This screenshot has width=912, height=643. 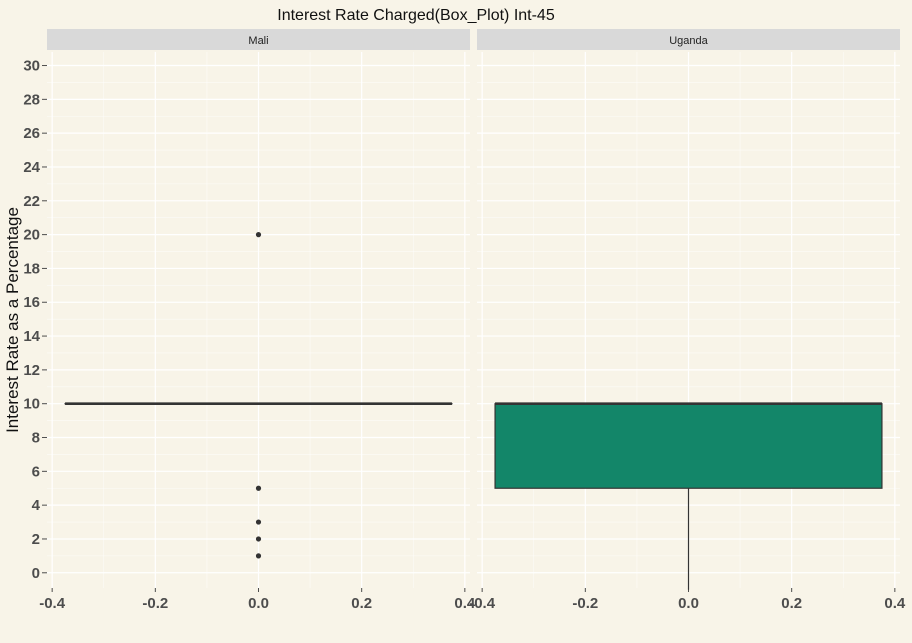 What do you see at coordinates (31, 167) in the screenshot?
I see `y-tick-label: 24` at bounding box center [31, 167].